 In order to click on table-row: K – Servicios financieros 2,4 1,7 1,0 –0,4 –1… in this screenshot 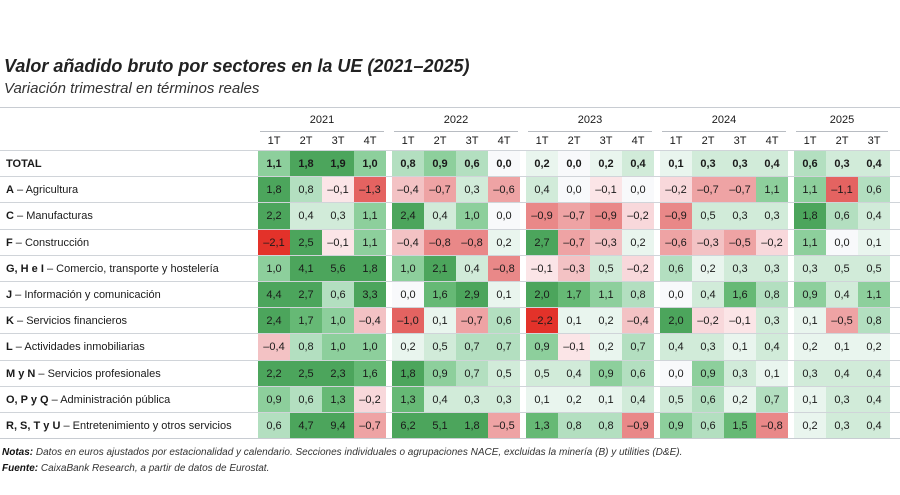, I will do `click(450, 321)`.